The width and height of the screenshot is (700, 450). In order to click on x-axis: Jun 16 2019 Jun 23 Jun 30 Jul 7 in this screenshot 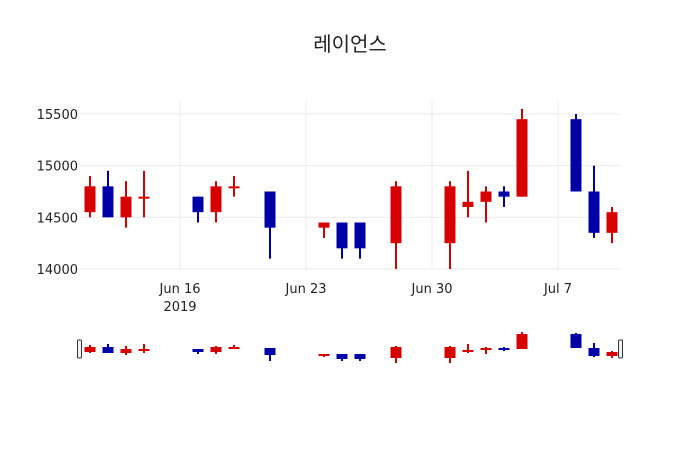, I will do `click(366, 298)`.